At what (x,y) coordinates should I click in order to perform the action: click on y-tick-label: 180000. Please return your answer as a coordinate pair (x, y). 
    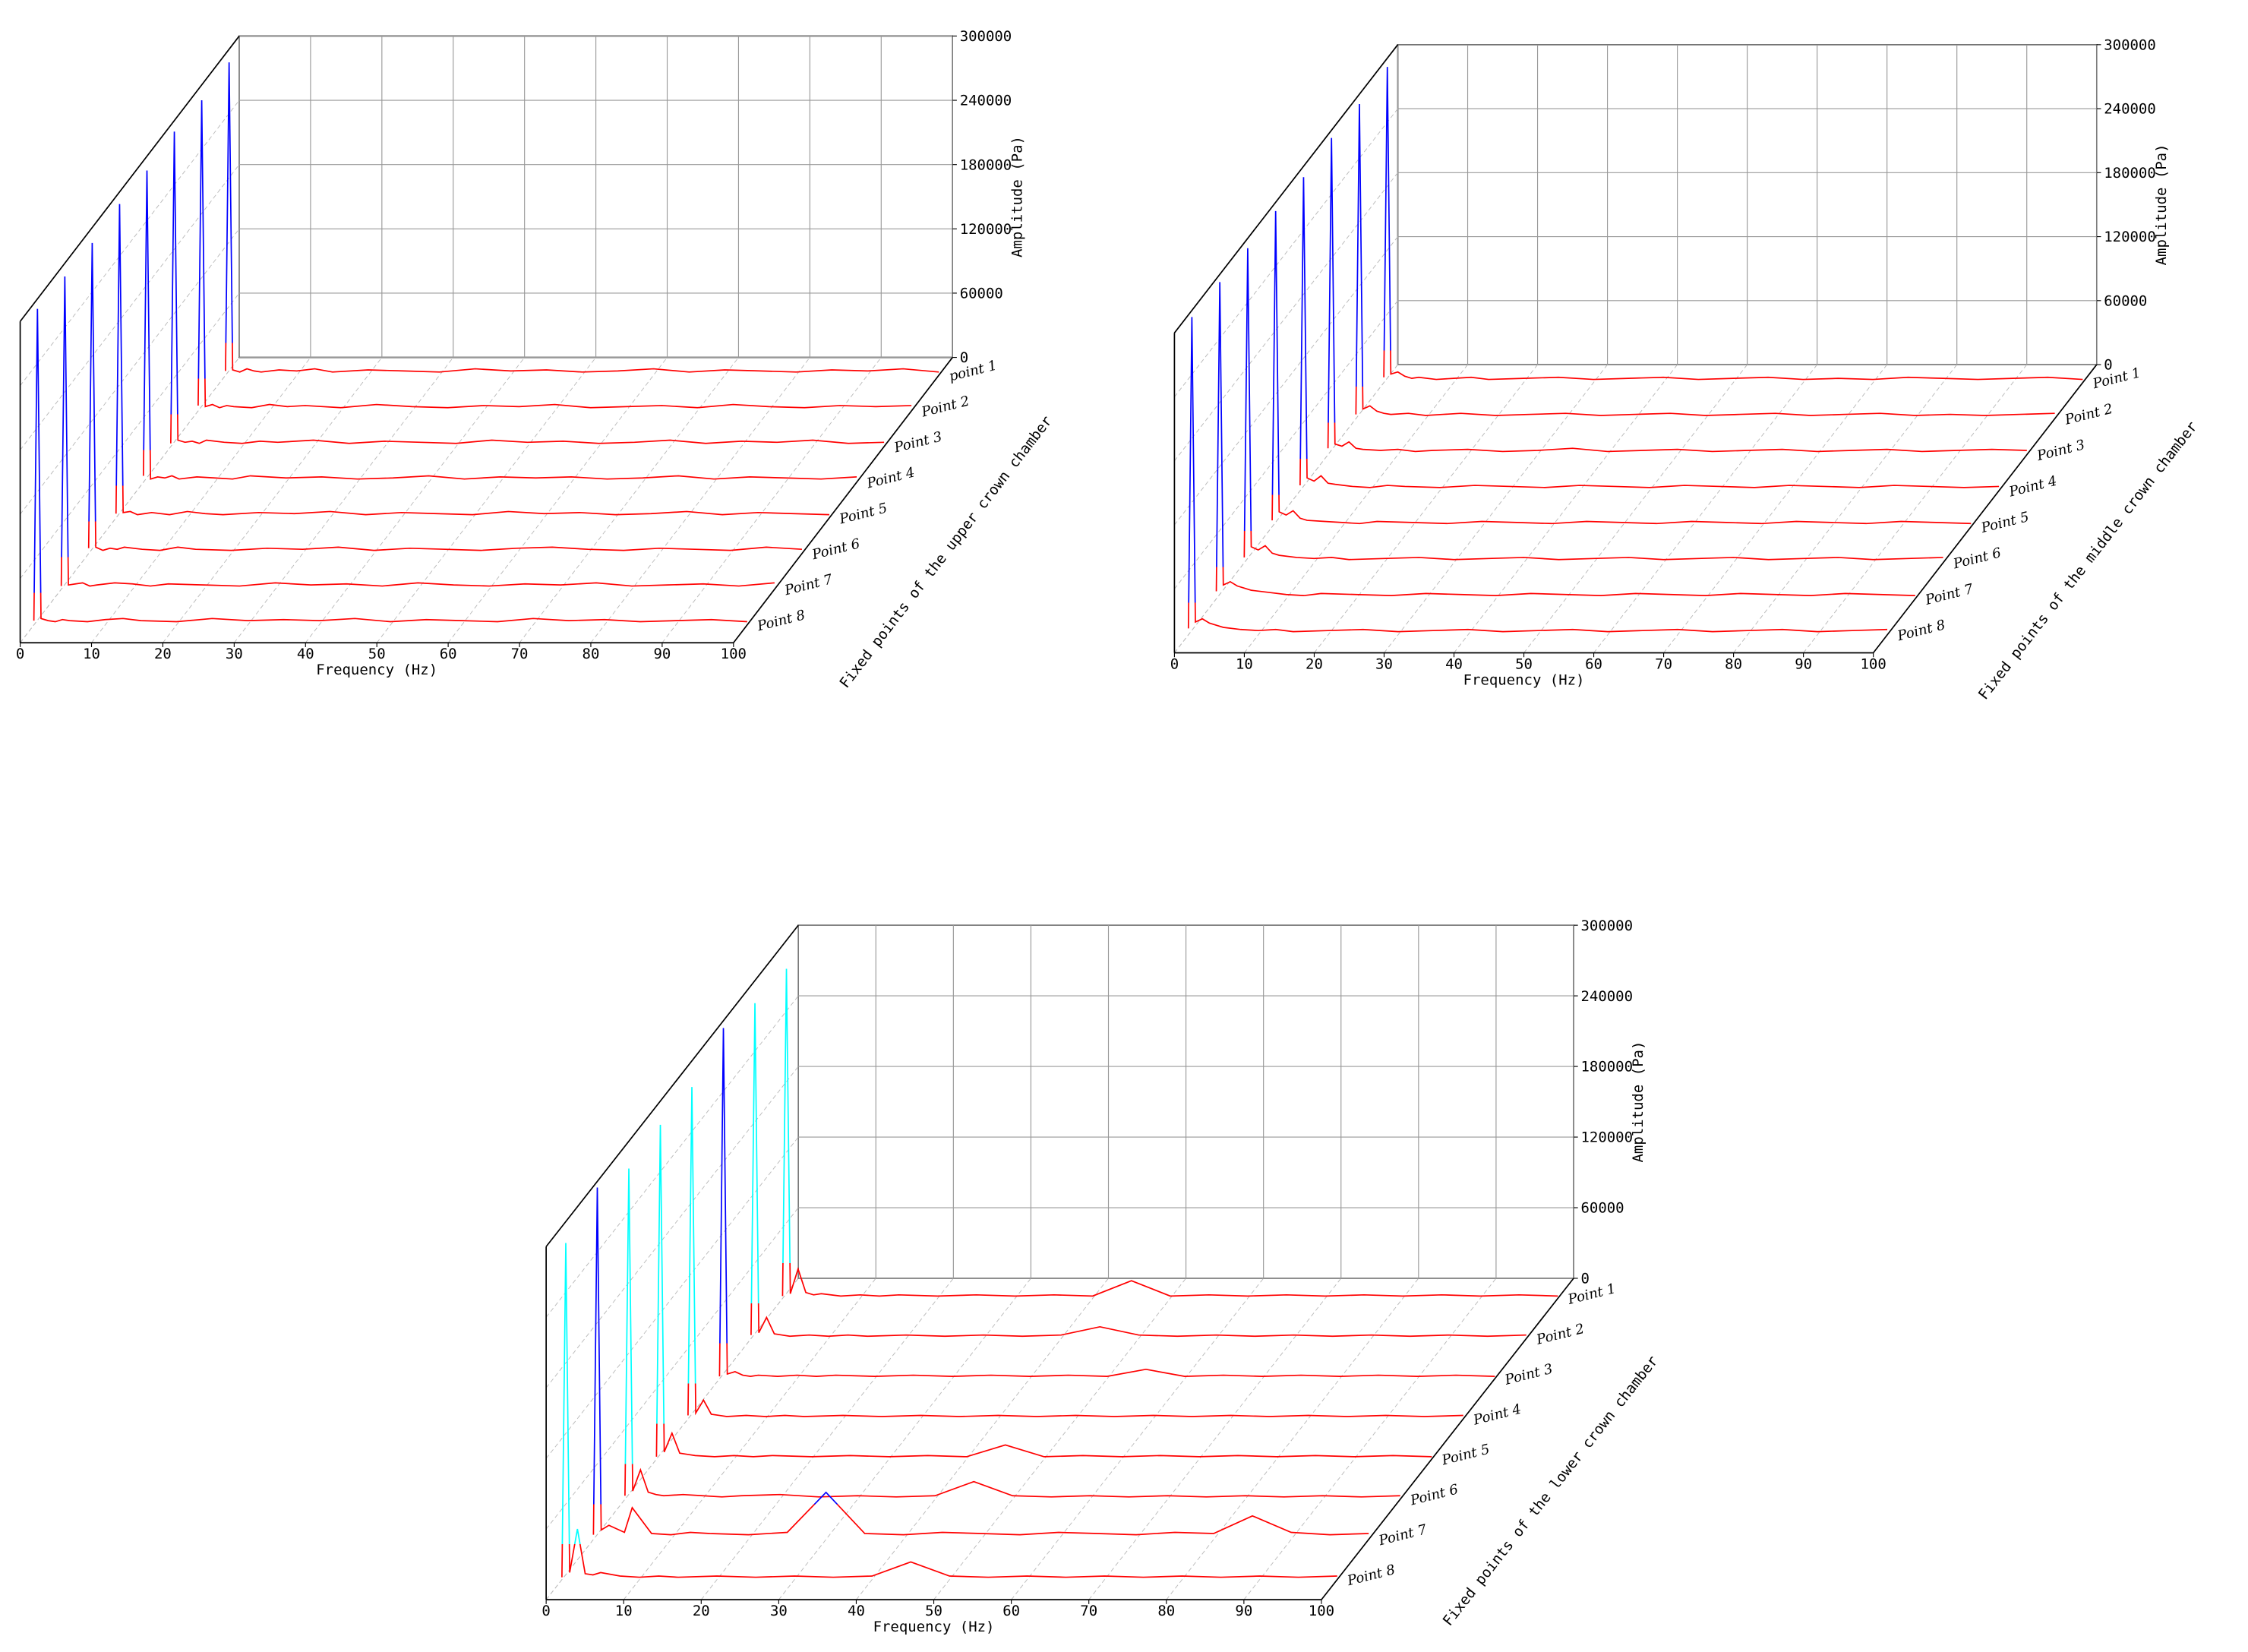
    Looking at the image, I should click on (2130, 173).